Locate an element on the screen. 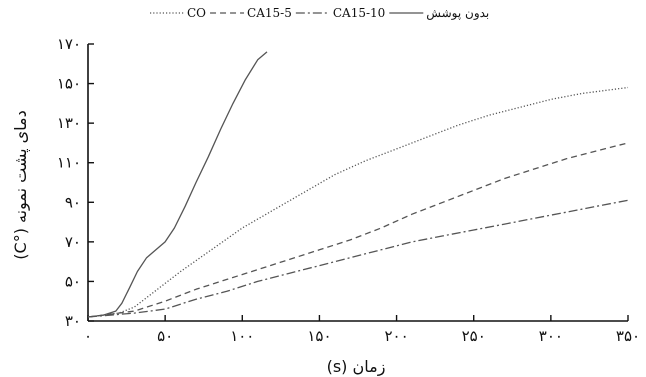  x-tick-label: ۲۵۰ is located at coordinates (474, 336).